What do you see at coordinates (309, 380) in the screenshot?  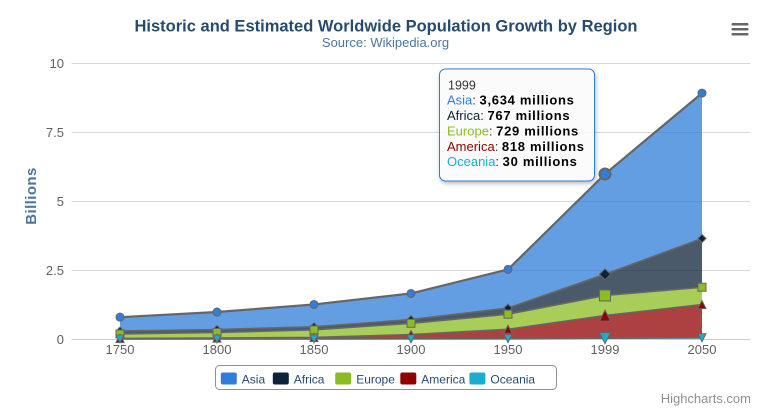 I see `svg-text: Africa` at bounding box center [309, 380].